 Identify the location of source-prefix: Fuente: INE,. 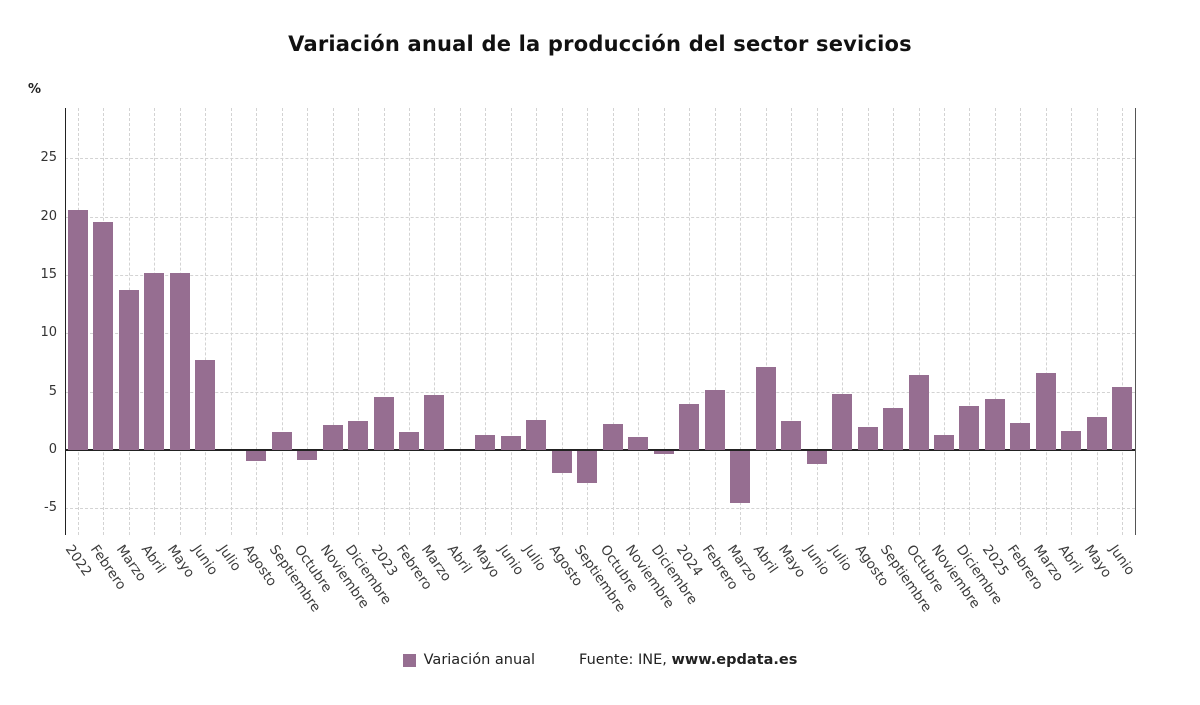
(625, 660).